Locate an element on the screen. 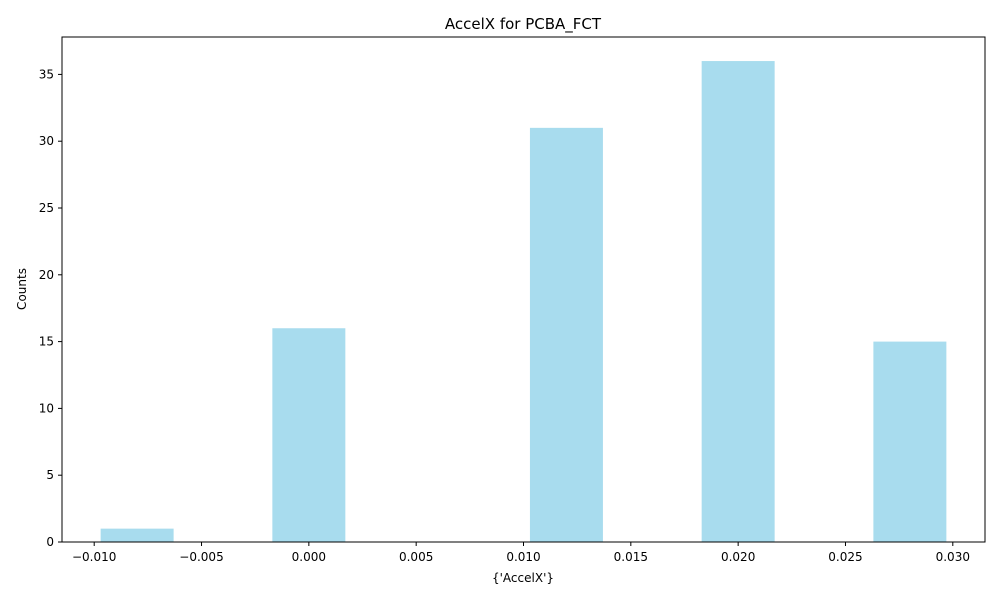 This screenshot has width=1000, height=600. x-tick-label: 0.030 is located at coordinates (953, 557).